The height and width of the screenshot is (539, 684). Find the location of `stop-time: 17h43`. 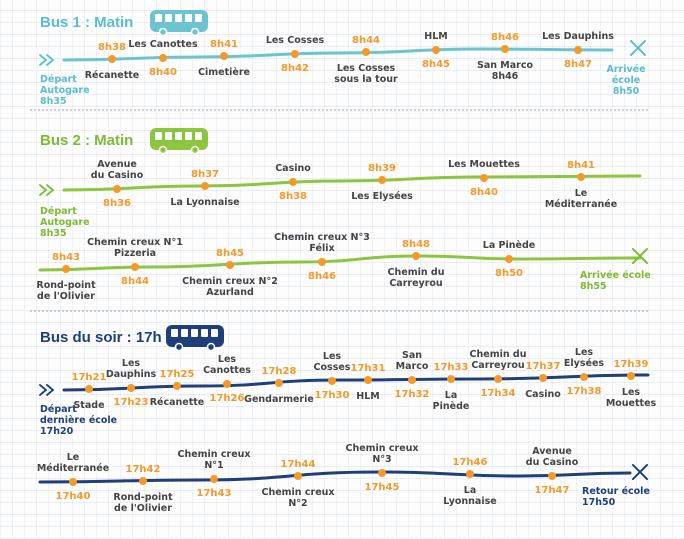

stop-time: 17h43 is located at coordinates (214, 493).